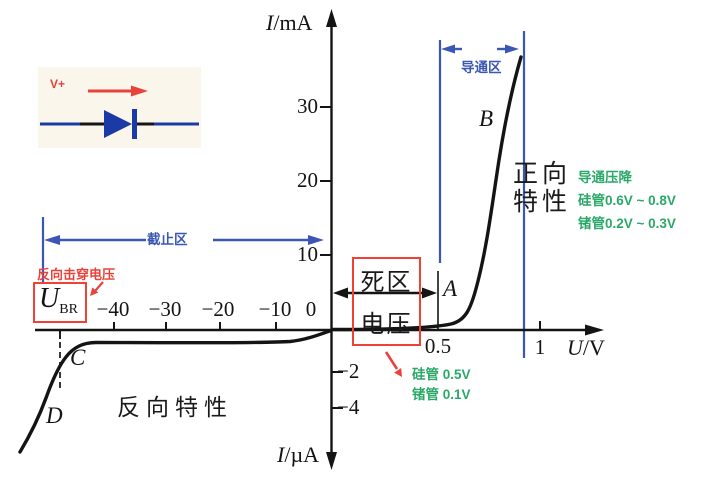 This screenshot has width=713, height=487. What do you see at coordinates (393, 364) in the screenshot?
I see `dead-zone-pointer-arrow` at bounding box center [393, 364].